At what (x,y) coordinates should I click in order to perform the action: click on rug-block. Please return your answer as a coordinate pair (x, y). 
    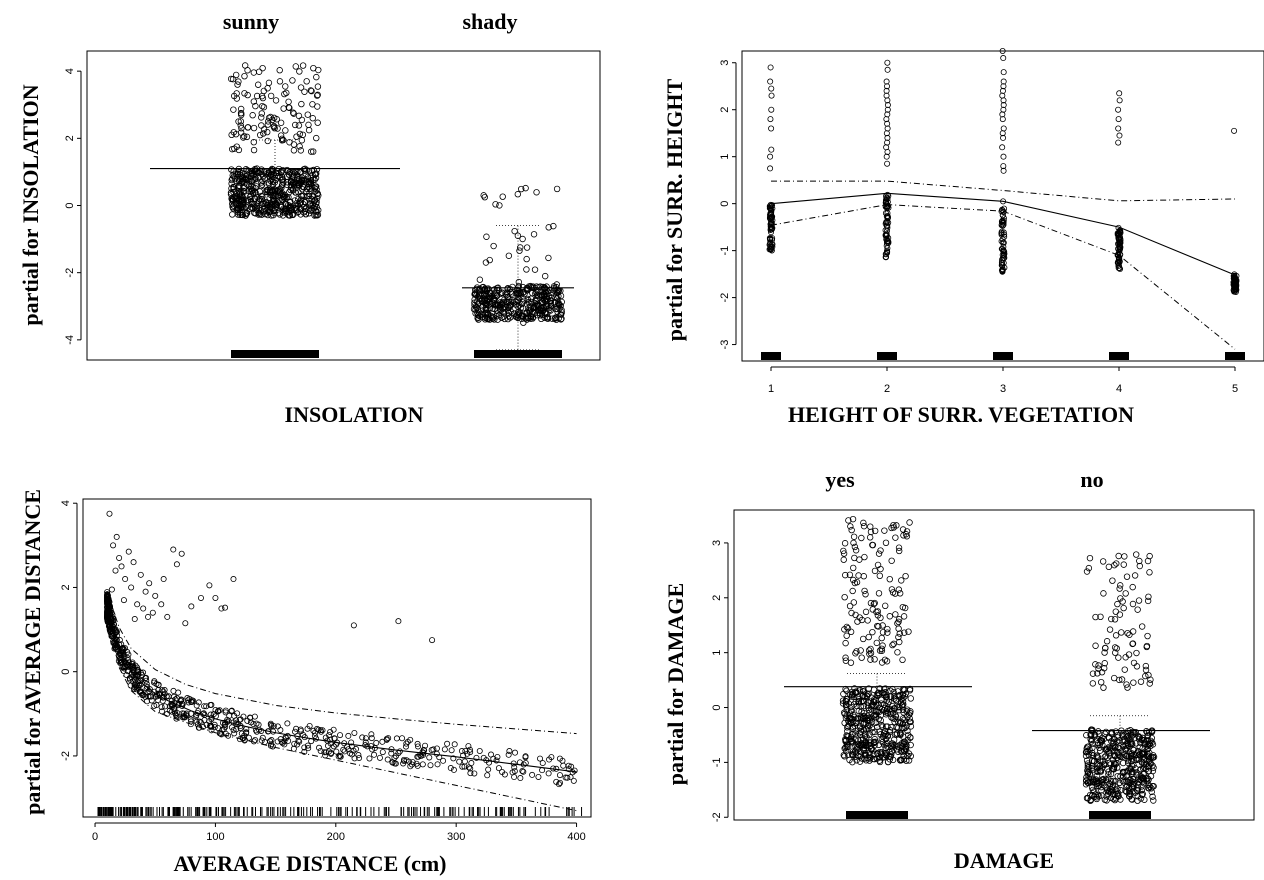
    Looking at the image, I should click on (1003, 356).